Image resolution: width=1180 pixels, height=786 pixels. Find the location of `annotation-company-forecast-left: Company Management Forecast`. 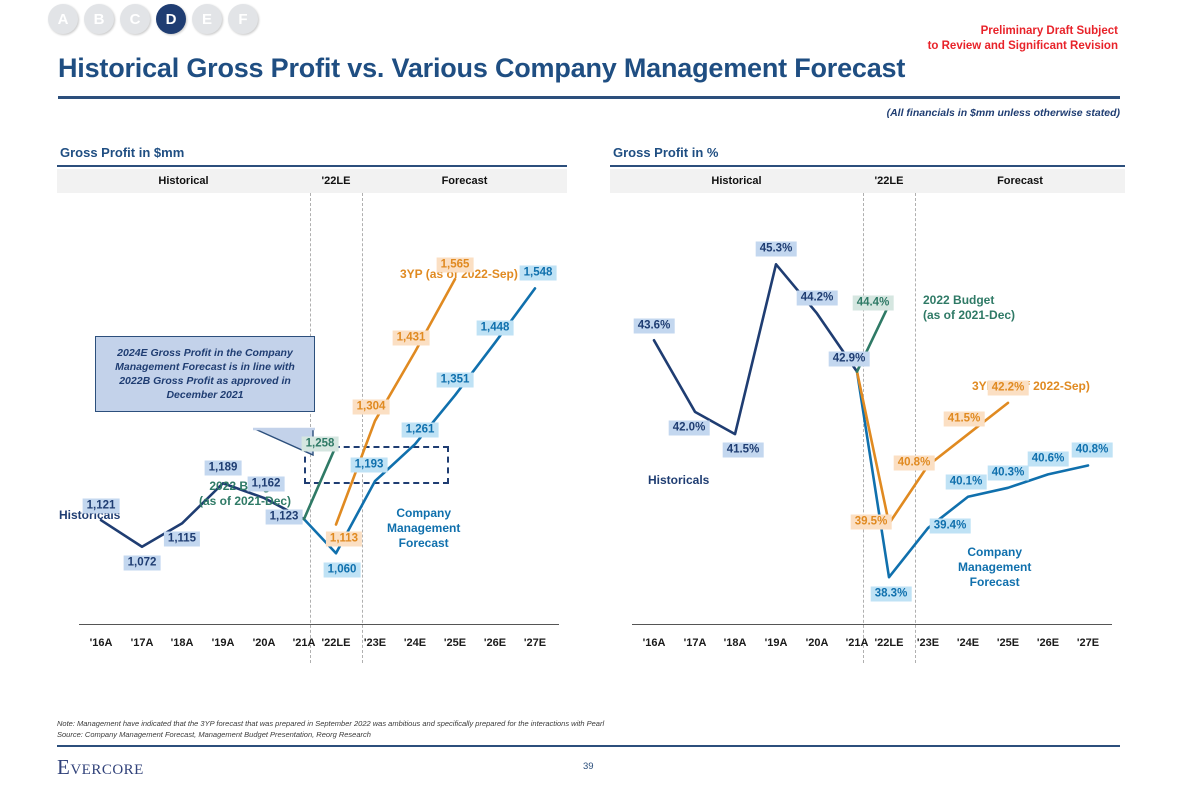

annotation-company-forecast-left: Company Management Forecast is located at coordinates (424, 528).